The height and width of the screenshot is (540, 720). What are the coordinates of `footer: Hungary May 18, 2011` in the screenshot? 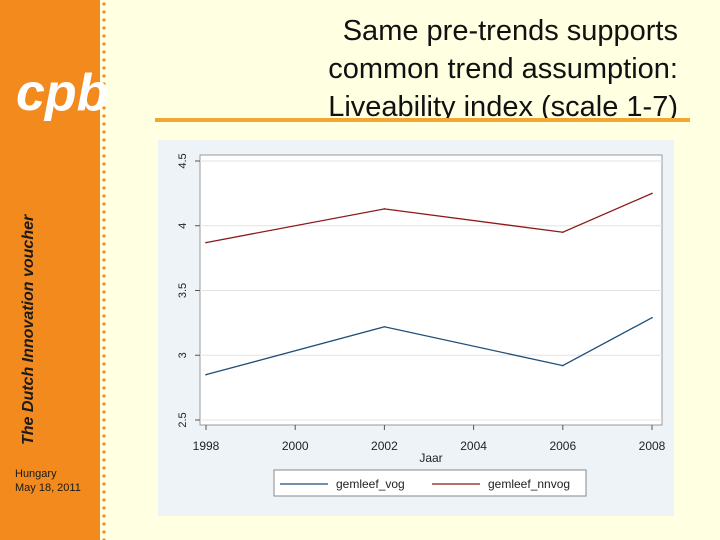 It's located at (48, 481).